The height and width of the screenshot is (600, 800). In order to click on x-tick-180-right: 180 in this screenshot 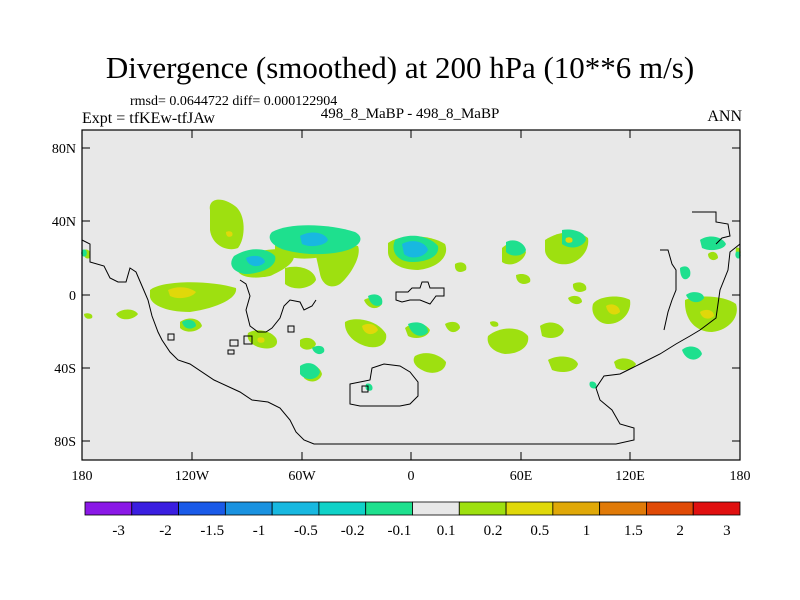, I will do `click(740, 476)`.